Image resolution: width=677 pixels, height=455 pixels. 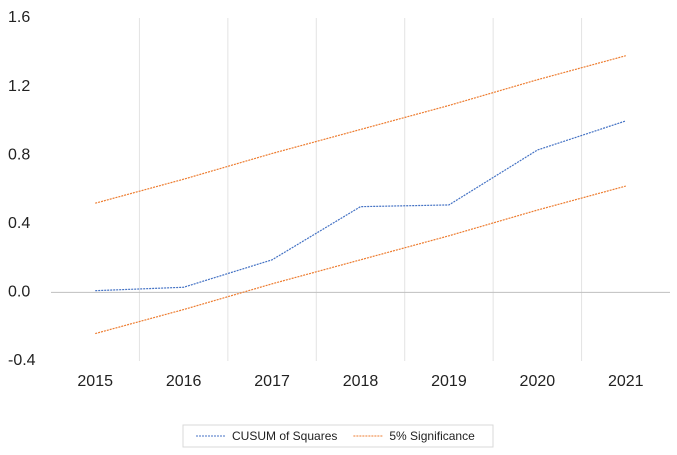 What do you see at coordinates (361, 381) in the screenshot?
I see `x-tick-label: 2018` at bounding box center [361, 381].